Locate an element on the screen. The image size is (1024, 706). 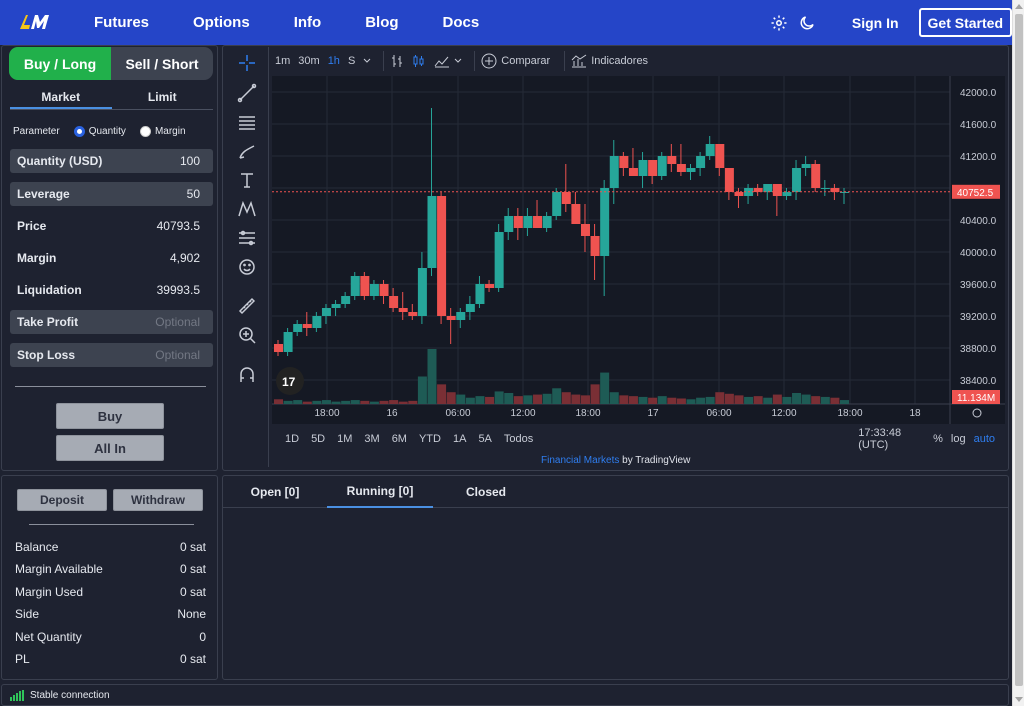
stop-loss-field: Stop Loss Optional is located at coordinates (111, 355).